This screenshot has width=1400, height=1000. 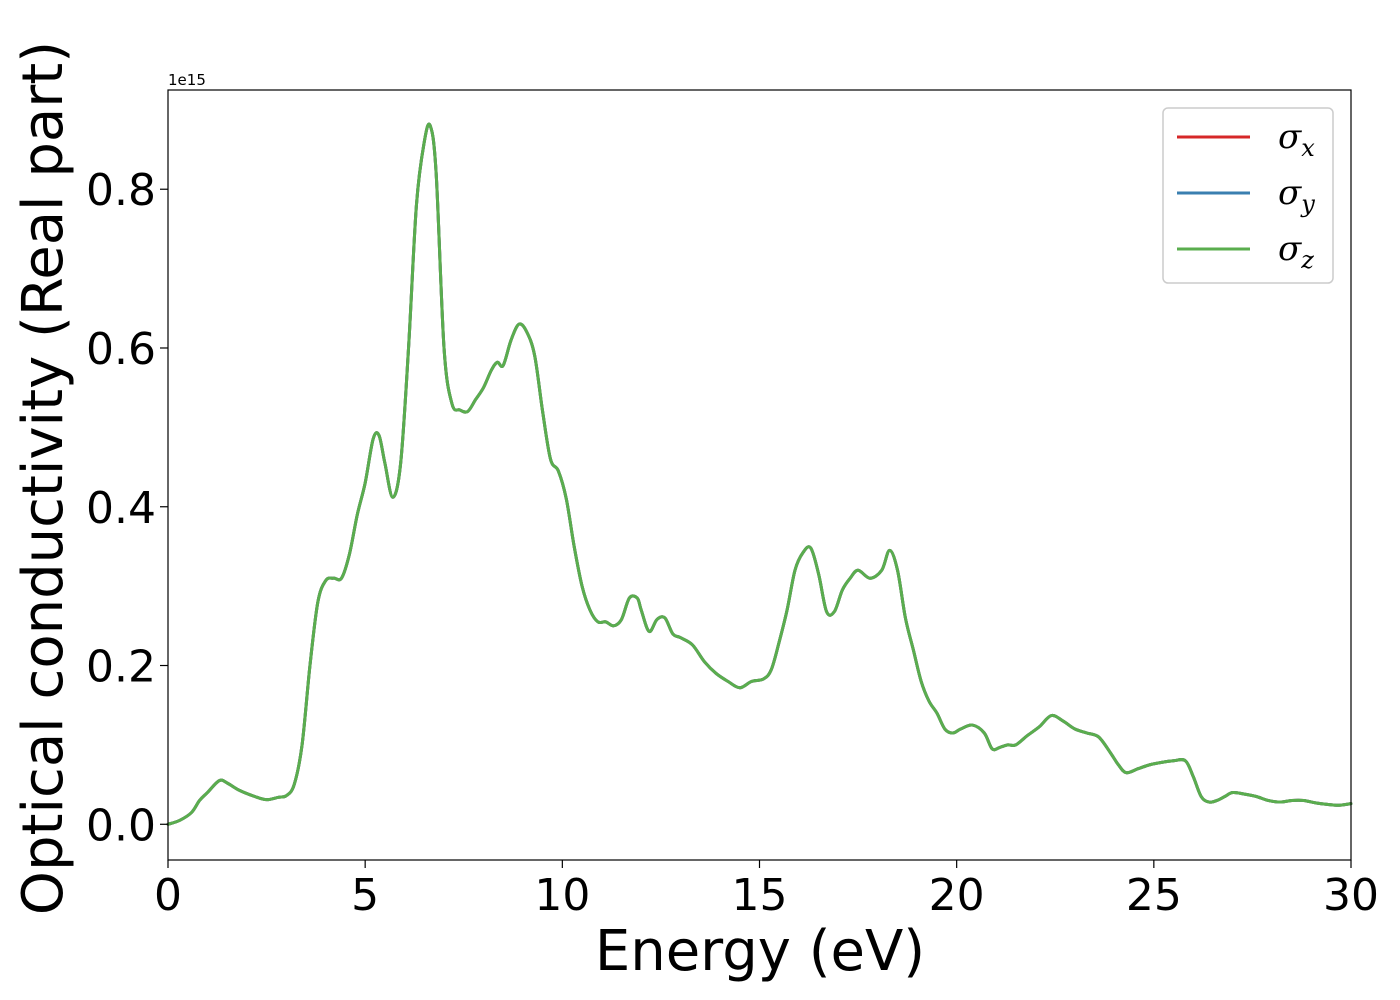 I want to click on x-axis: 0 5 10 15 20 25 30, so click(x=766, y=890).